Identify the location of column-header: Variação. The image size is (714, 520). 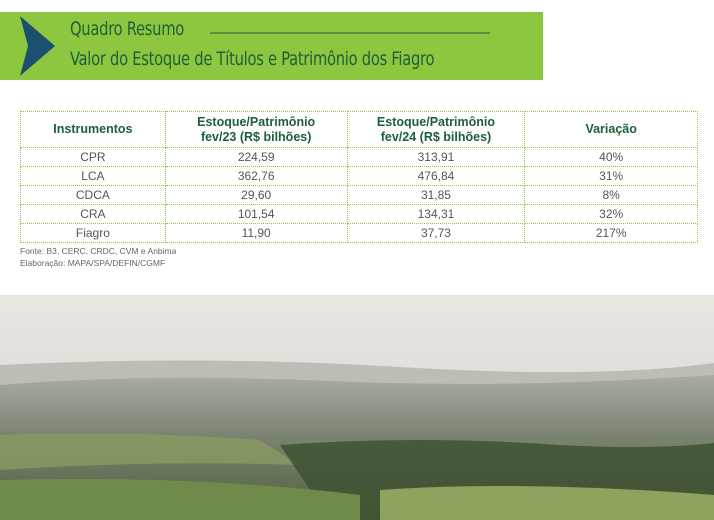
(611, 129).